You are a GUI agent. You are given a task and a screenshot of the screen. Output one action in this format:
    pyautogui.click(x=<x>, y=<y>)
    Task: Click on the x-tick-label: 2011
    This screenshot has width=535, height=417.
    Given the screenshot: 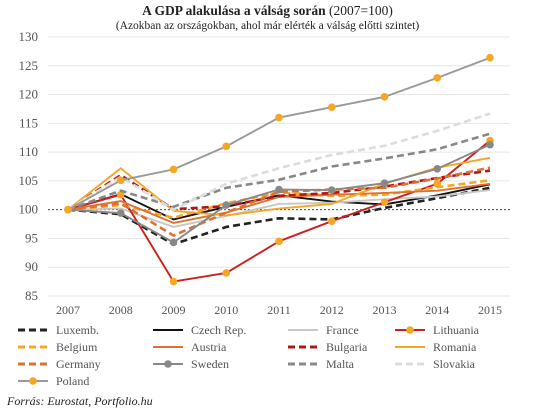 What is the action you would take?
    pyautogui.click(x=279, y=310)
    